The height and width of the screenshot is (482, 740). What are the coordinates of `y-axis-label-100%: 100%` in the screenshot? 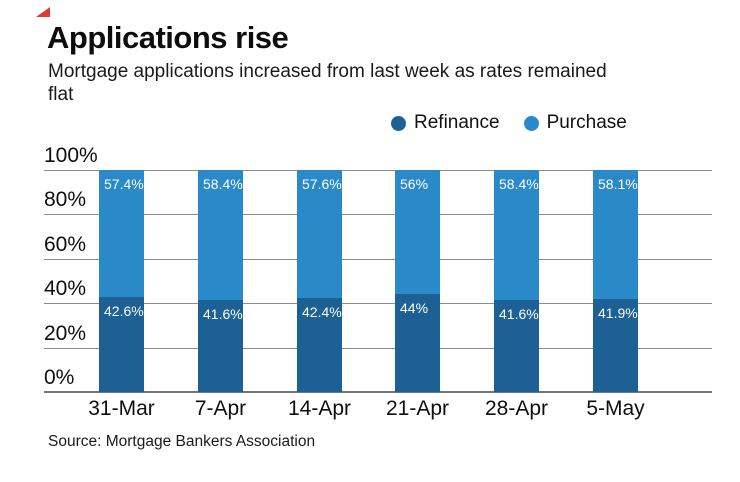 It's located at (71, 155).